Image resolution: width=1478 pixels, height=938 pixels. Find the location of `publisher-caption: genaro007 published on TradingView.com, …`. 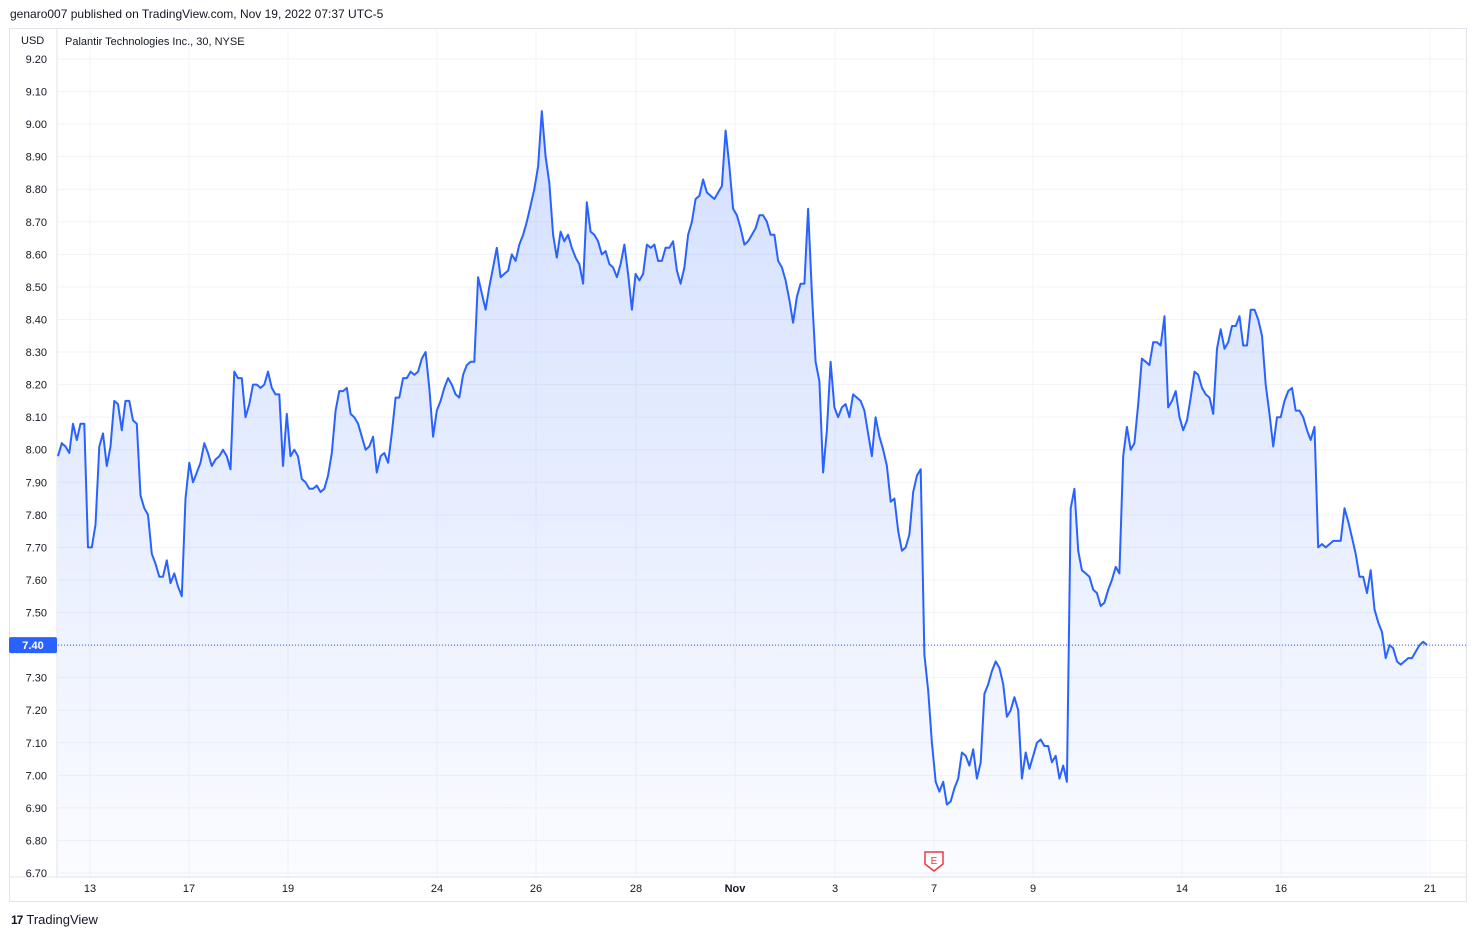

publisher-caption: genaro007 published on TradingView.com, … is located at coordinates (197, 14).